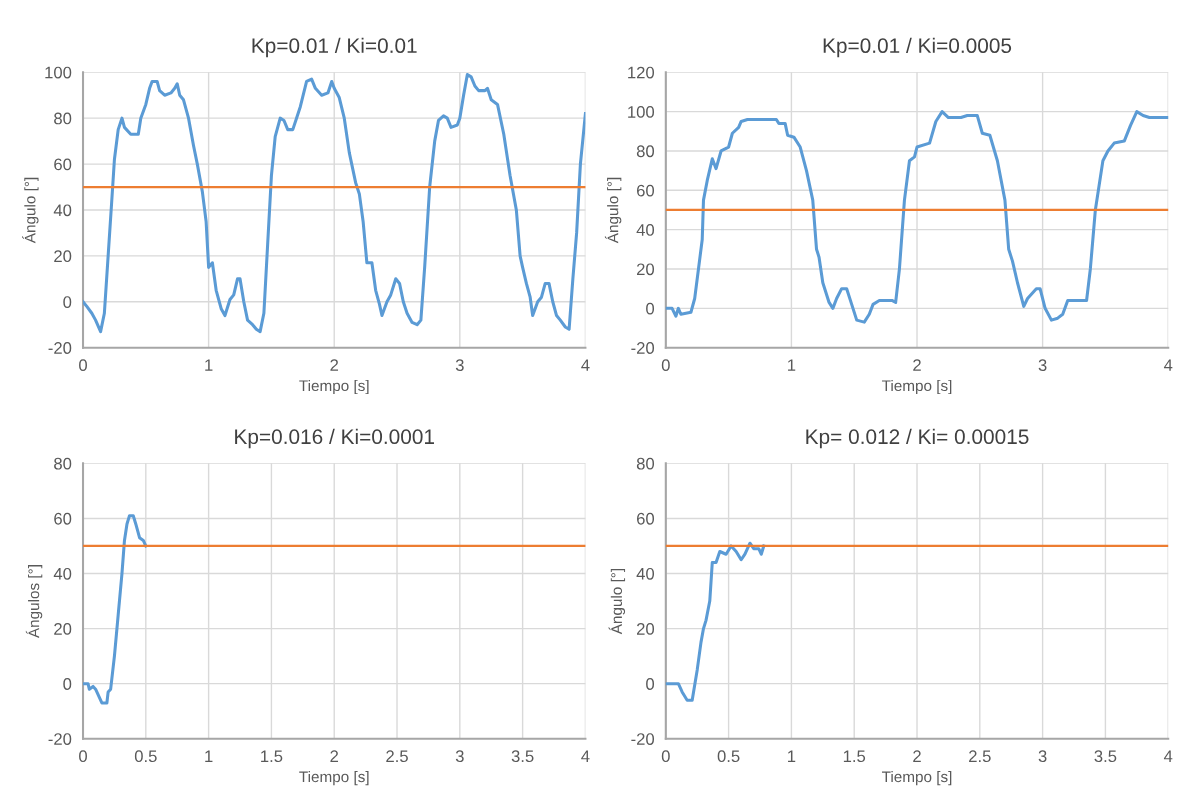  What do you see at coordinates (34, 602) in the screenshot?
I see `y-axis-title: Ángulos [°]` at bounding box center [34, 602].